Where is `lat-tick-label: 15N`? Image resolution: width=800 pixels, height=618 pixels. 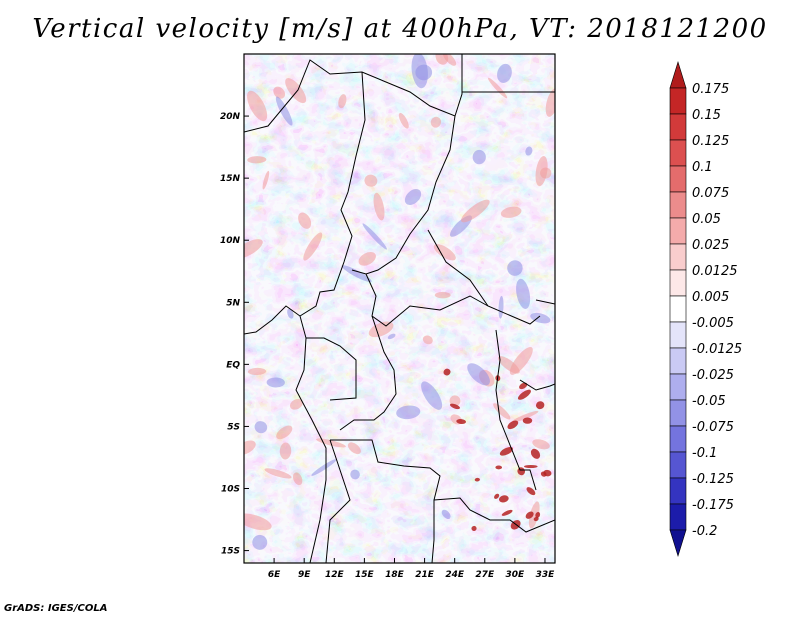 lat-tick-label: 15N is located at coordinates (230, 179).